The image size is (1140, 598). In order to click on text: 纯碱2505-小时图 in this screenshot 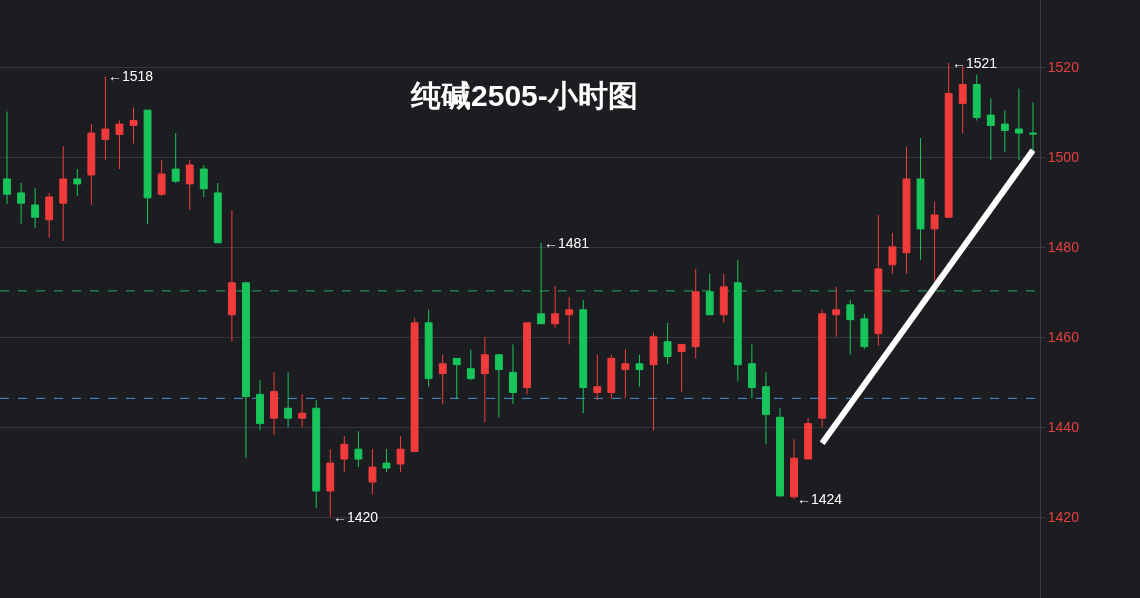, I will do `click(524, 96)`.